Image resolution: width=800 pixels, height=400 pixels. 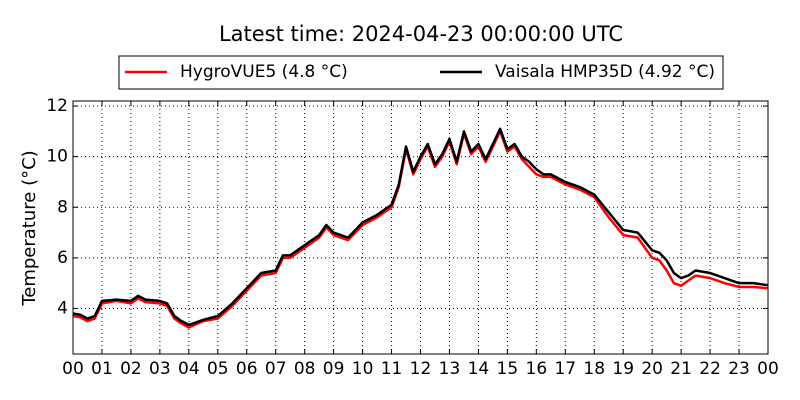 I want to click on legend-label: Vaisala HMP35D (4.92 °C), so click(x=605, y=72).